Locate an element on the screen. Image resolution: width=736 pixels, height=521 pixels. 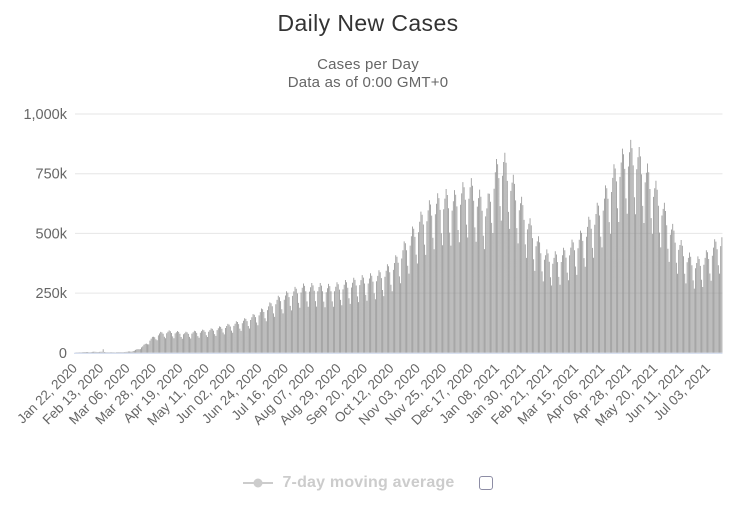
svg-text: 750k is located at coordinates (52, 175).